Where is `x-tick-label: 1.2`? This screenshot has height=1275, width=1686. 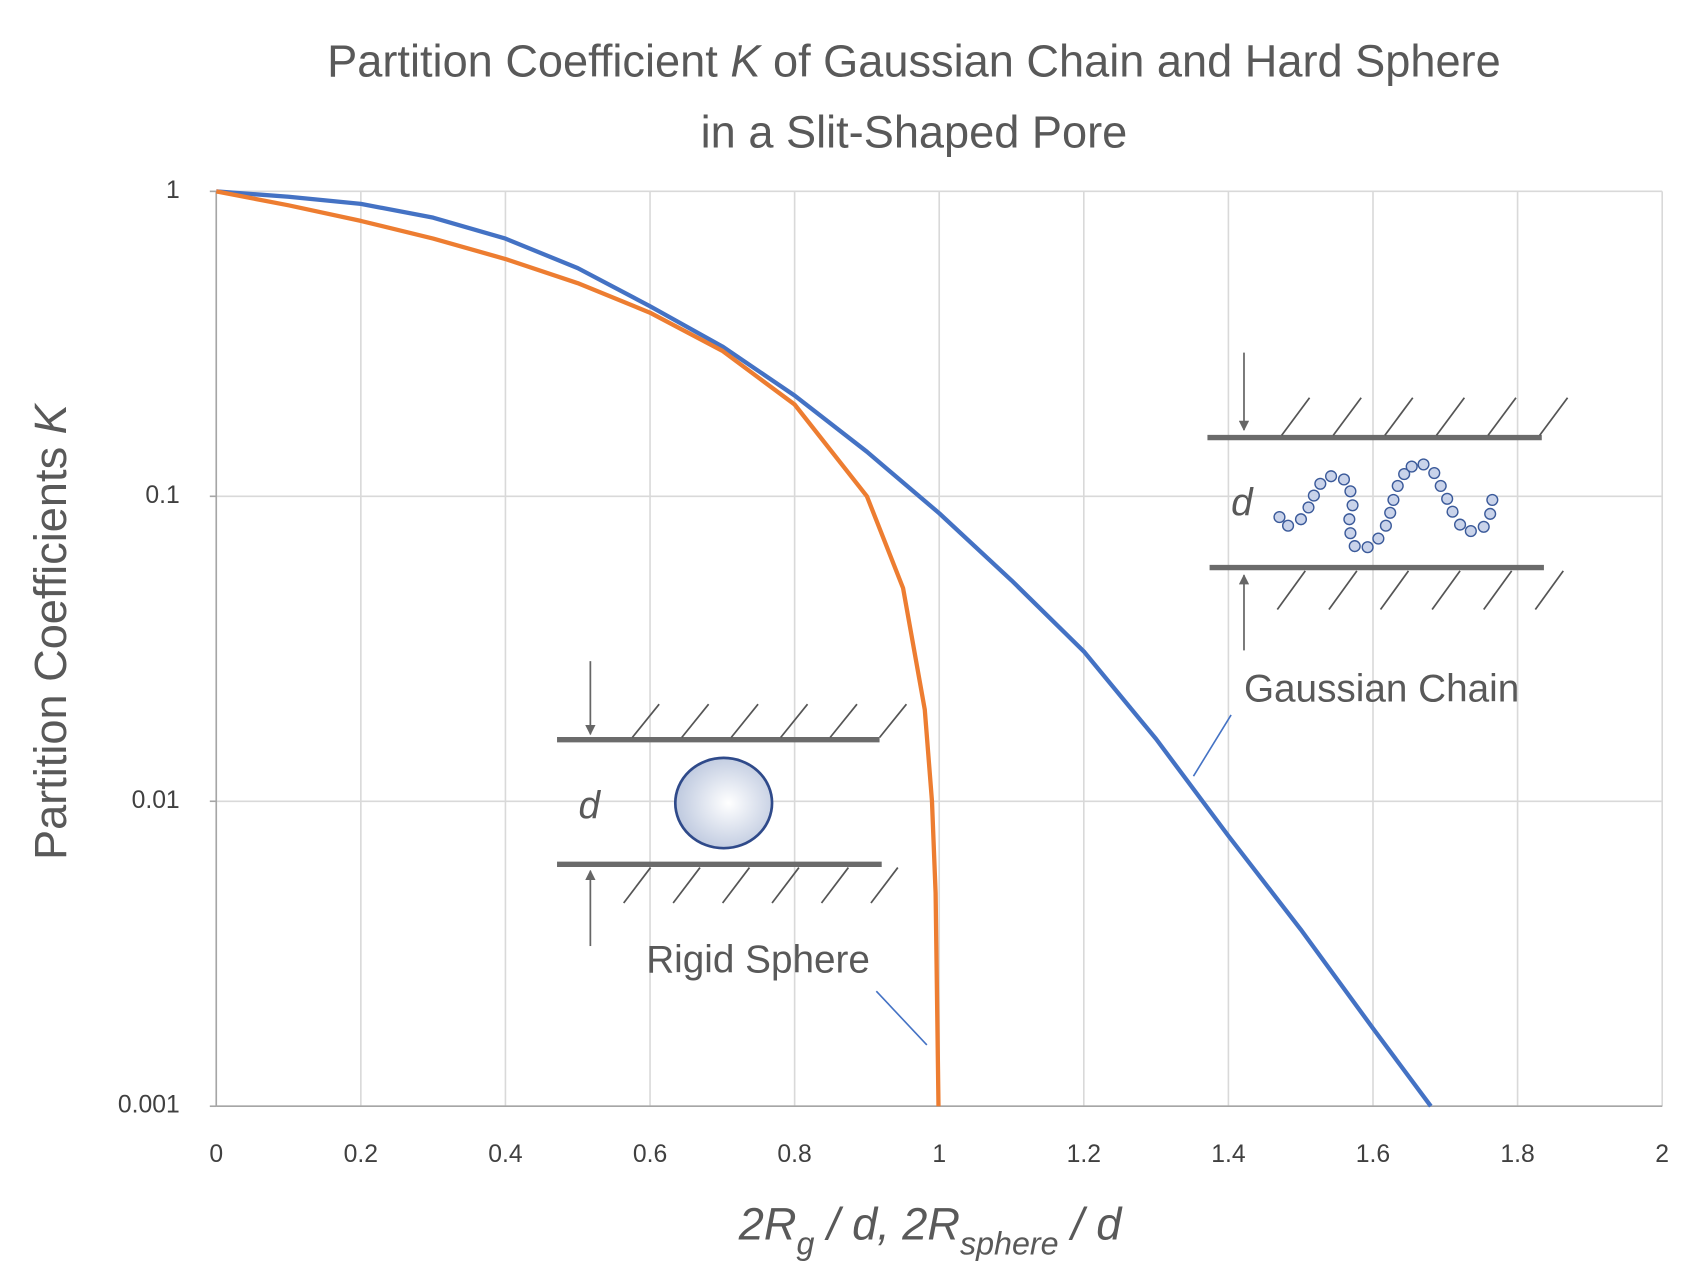 x-tick-label: 1.2 is located at coordinates (1084, 1154).